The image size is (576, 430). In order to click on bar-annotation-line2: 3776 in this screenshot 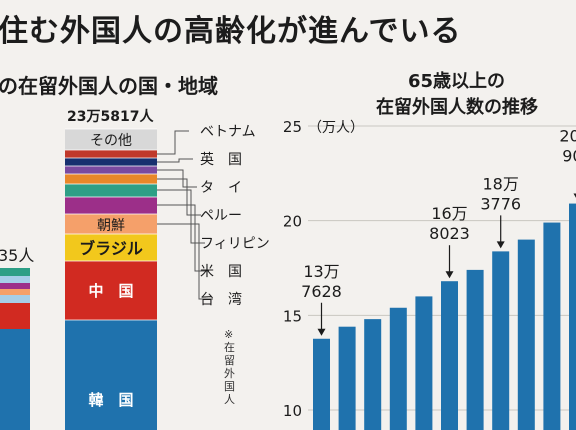, I will do `click(500, 203)`.